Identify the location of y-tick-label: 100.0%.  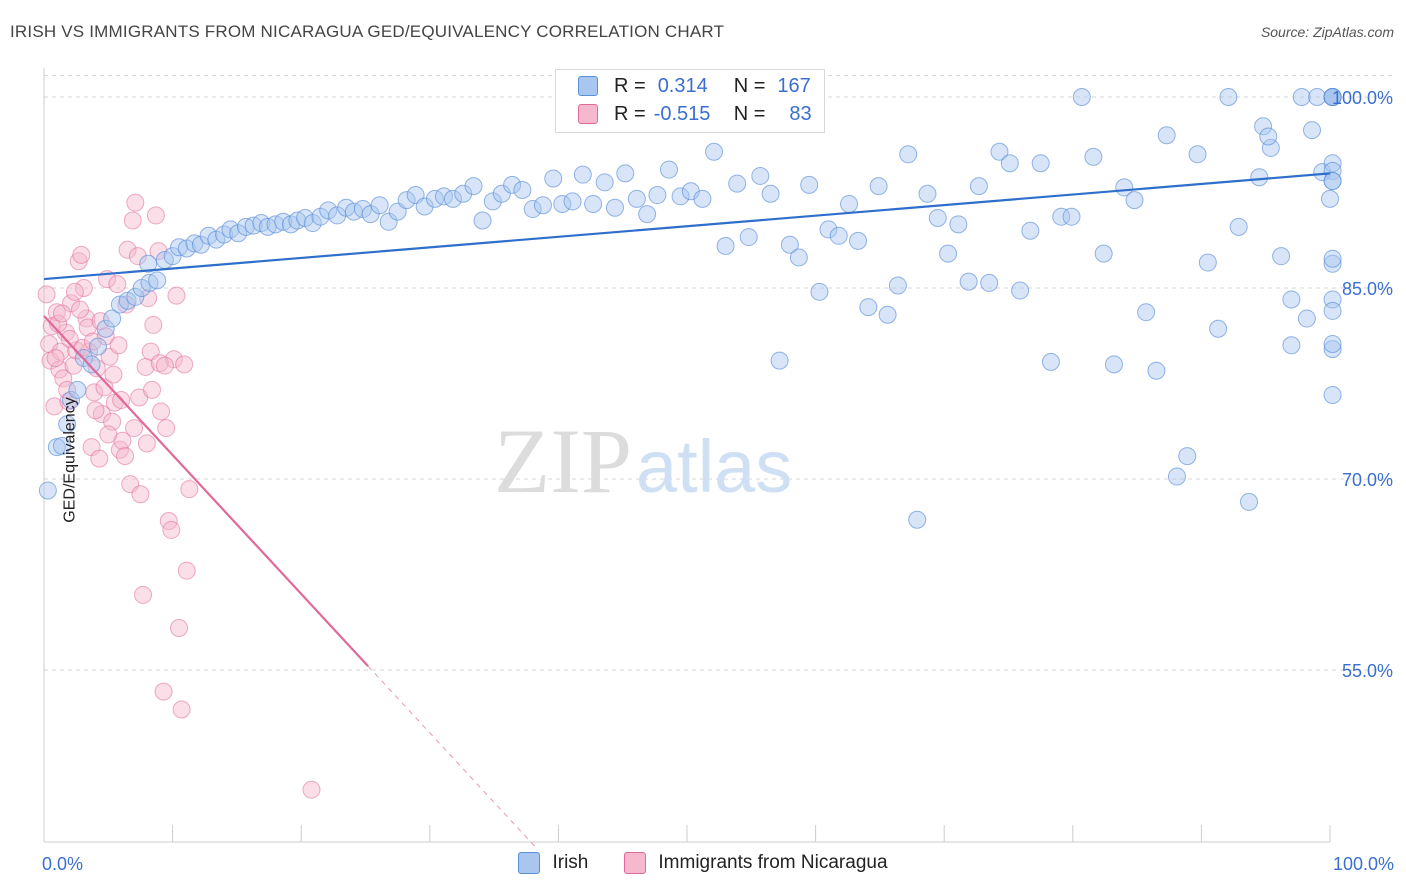
(1362, 98).